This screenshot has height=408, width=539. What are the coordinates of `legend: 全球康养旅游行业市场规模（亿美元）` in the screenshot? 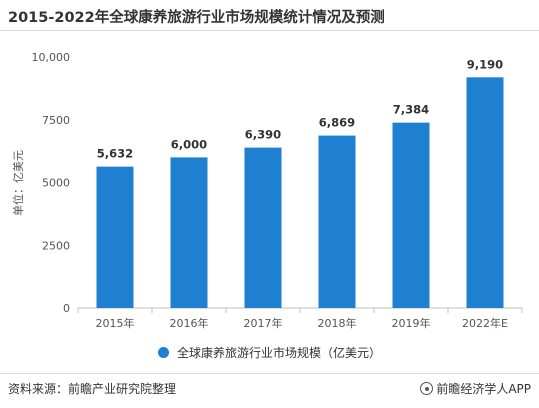 It's located at (269, 352).